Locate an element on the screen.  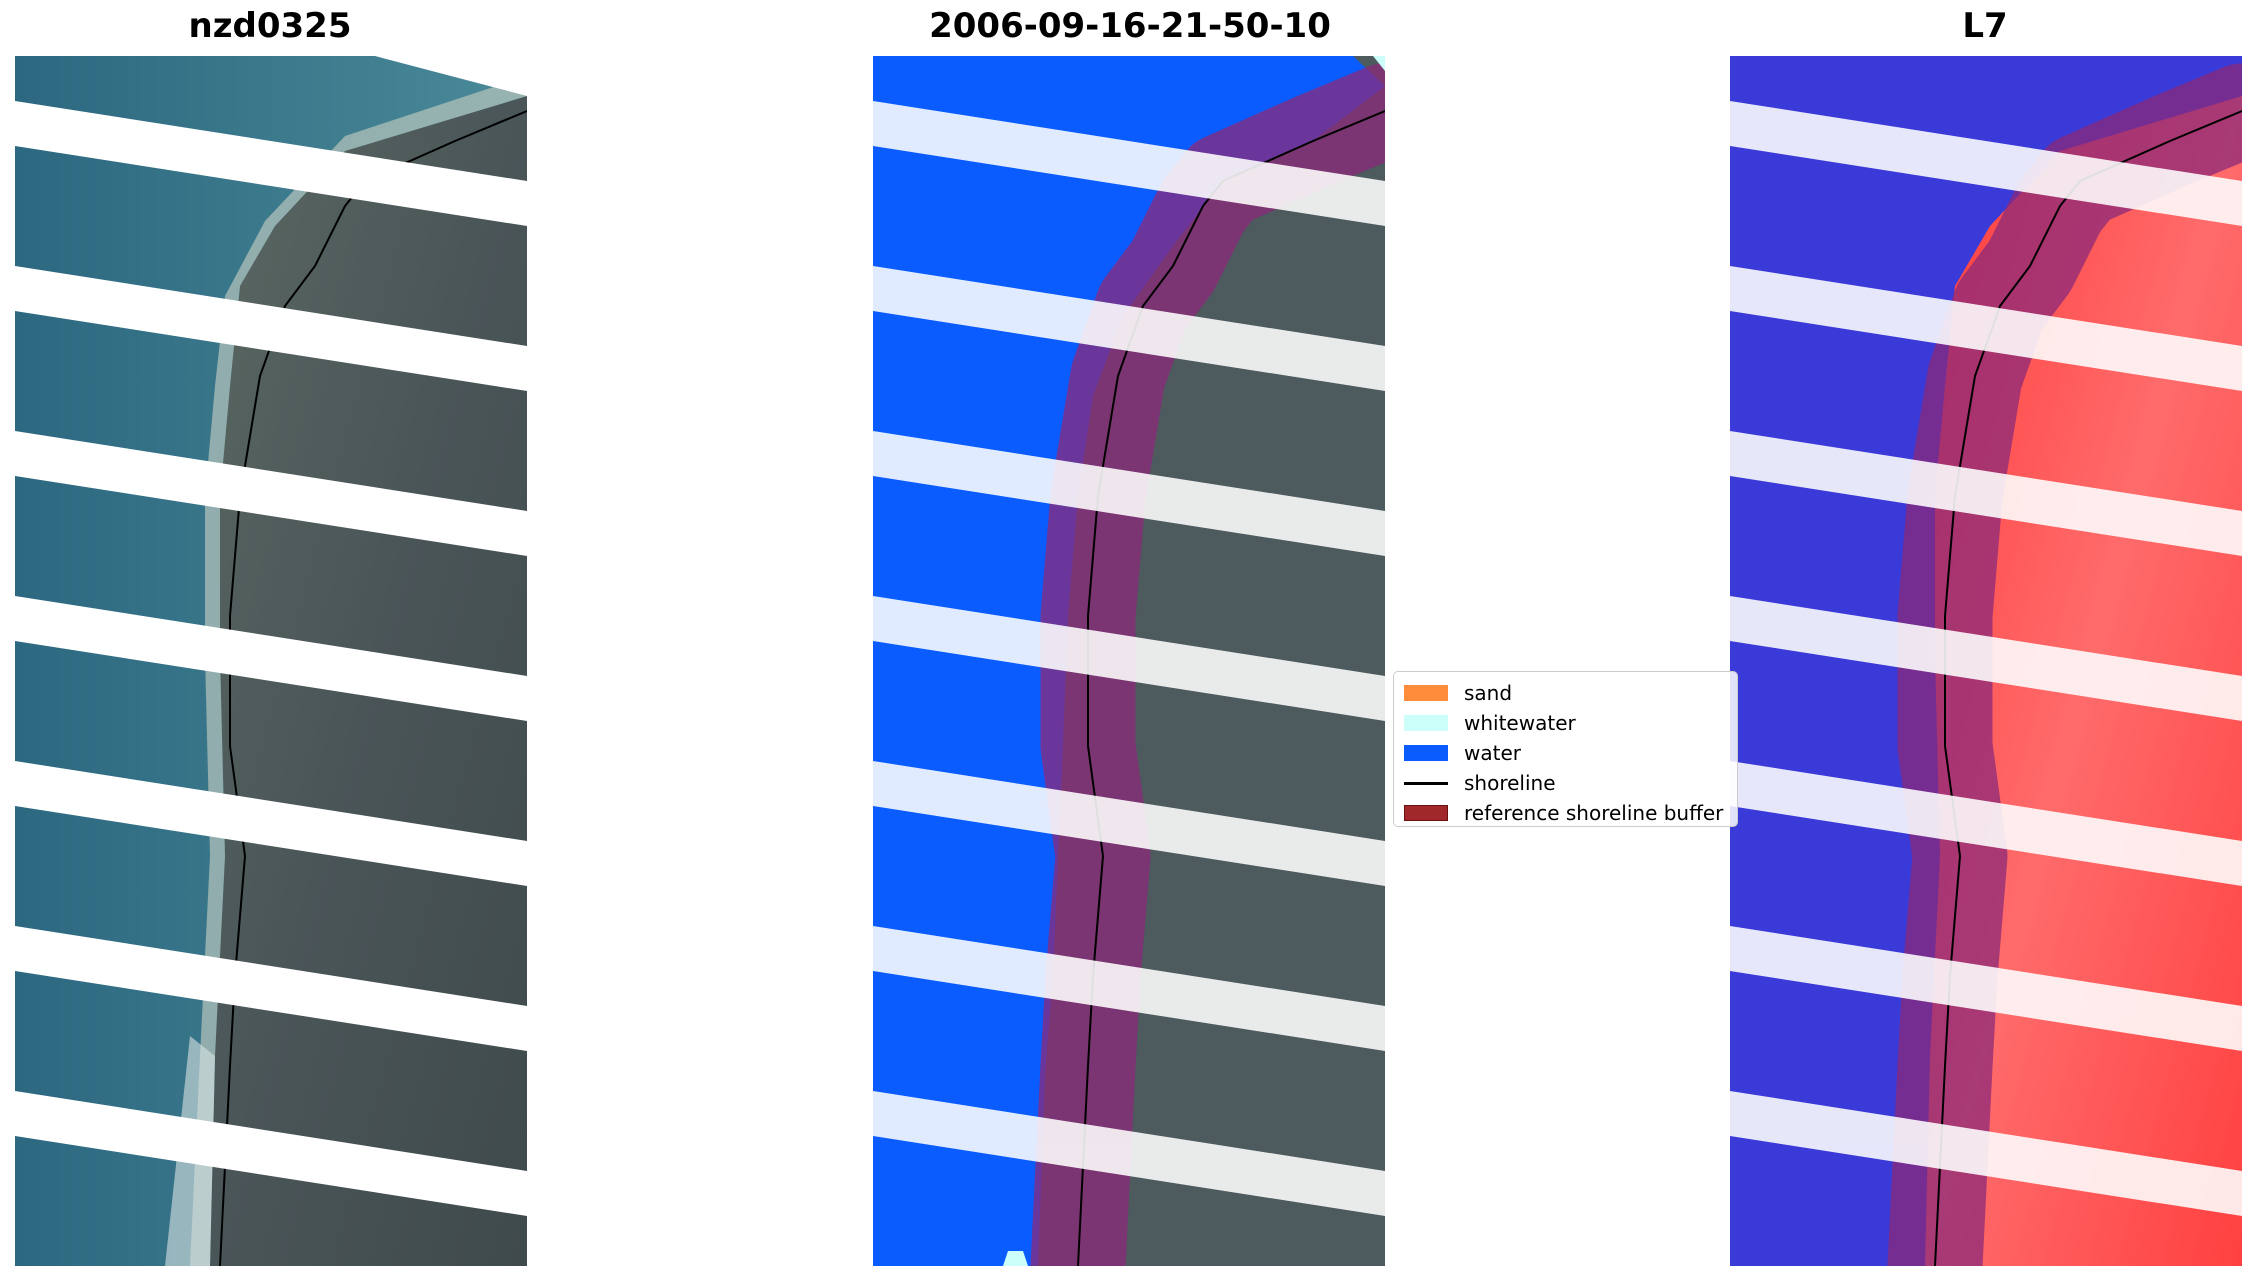
legend-item-reference-shoreline-buffer: reference shoreline buffer is located at coordinates (1565, 813).